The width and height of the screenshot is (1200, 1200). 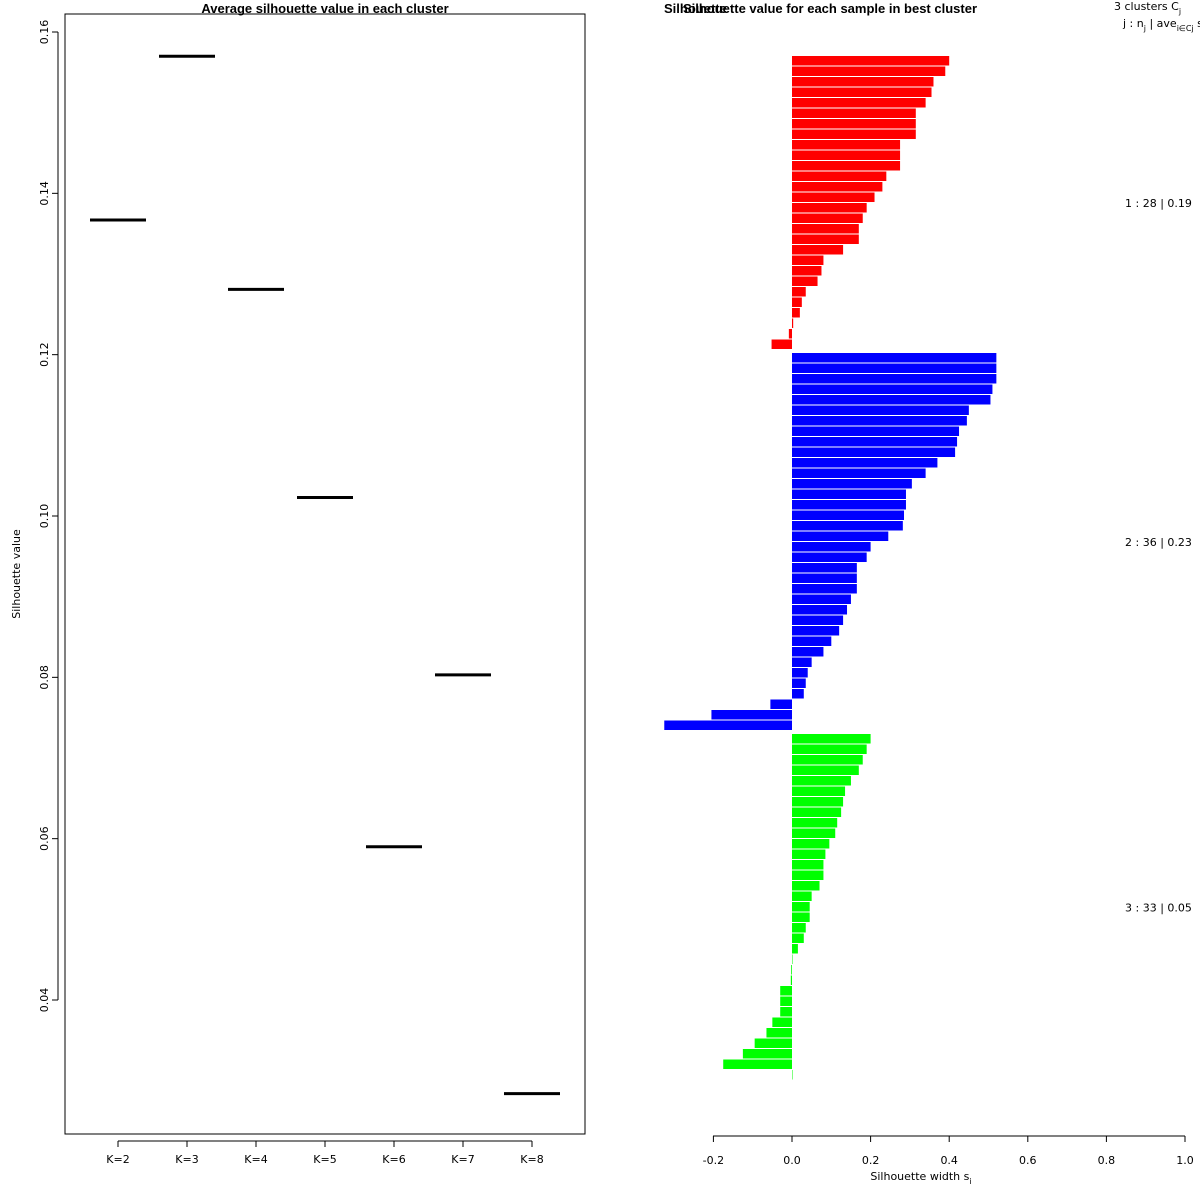 I want to click on right-chart-title-overlap: Silhouette, so click(x=695, y=8).